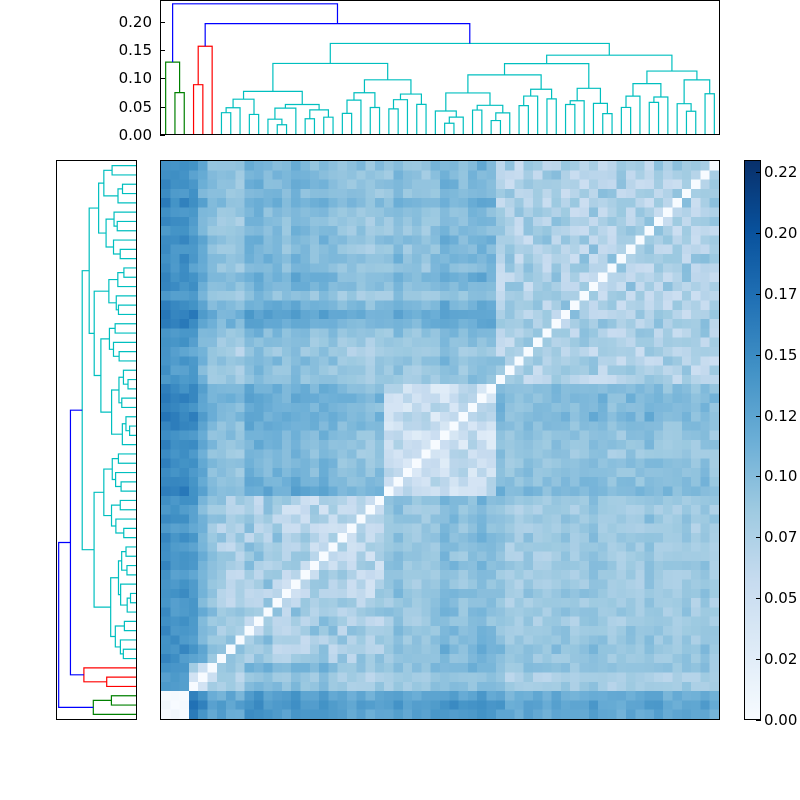  Describe the element at coordinates (758, 416) in the screenshot. I see `colorbar-tick` at that location.